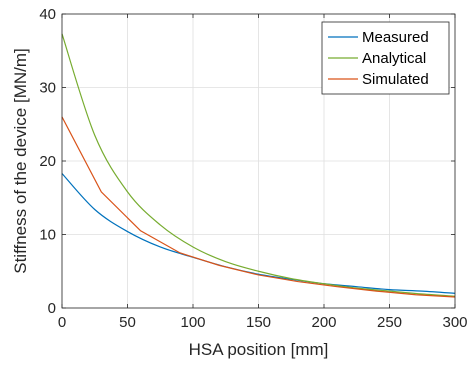  Describe the element at coordinates (394, 58) in the screenshot. I see `legend-label: Analytical` at that location.